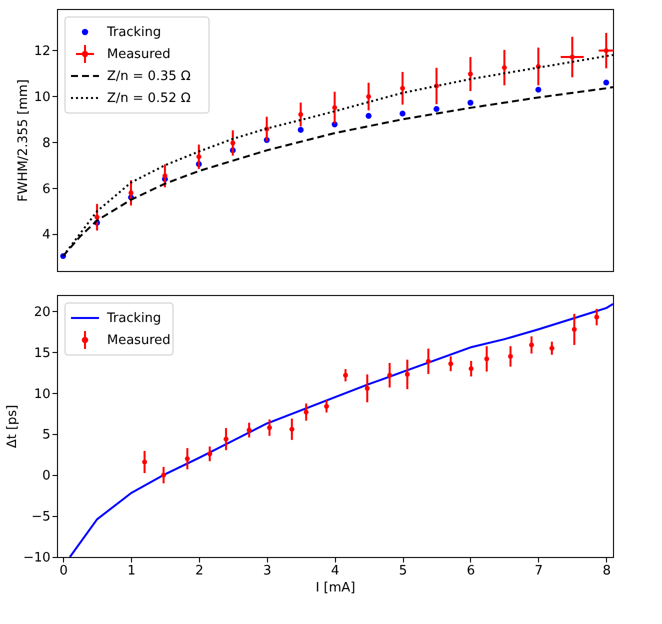 This screenshot has width=662, height=624. What do you see at coordinates (149, 98) in the screenshot?
I see `legend-label: Z/n = 0.52 Ω` at bounding box center [149, 98].